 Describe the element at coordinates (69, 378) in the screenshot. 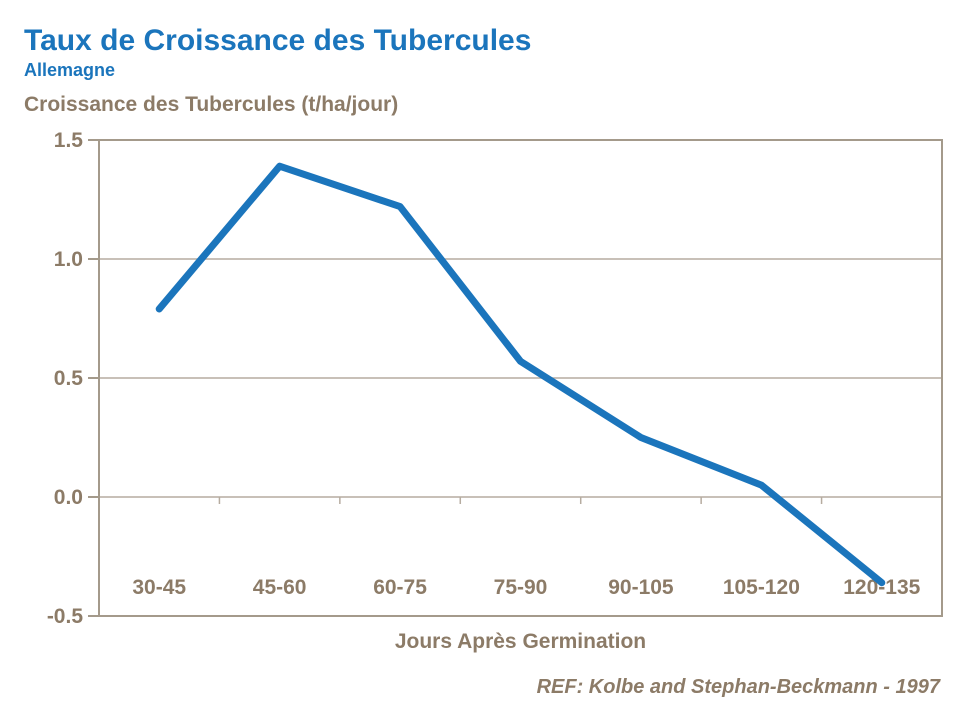

I see `y-tick-label: 0.5` at that location.